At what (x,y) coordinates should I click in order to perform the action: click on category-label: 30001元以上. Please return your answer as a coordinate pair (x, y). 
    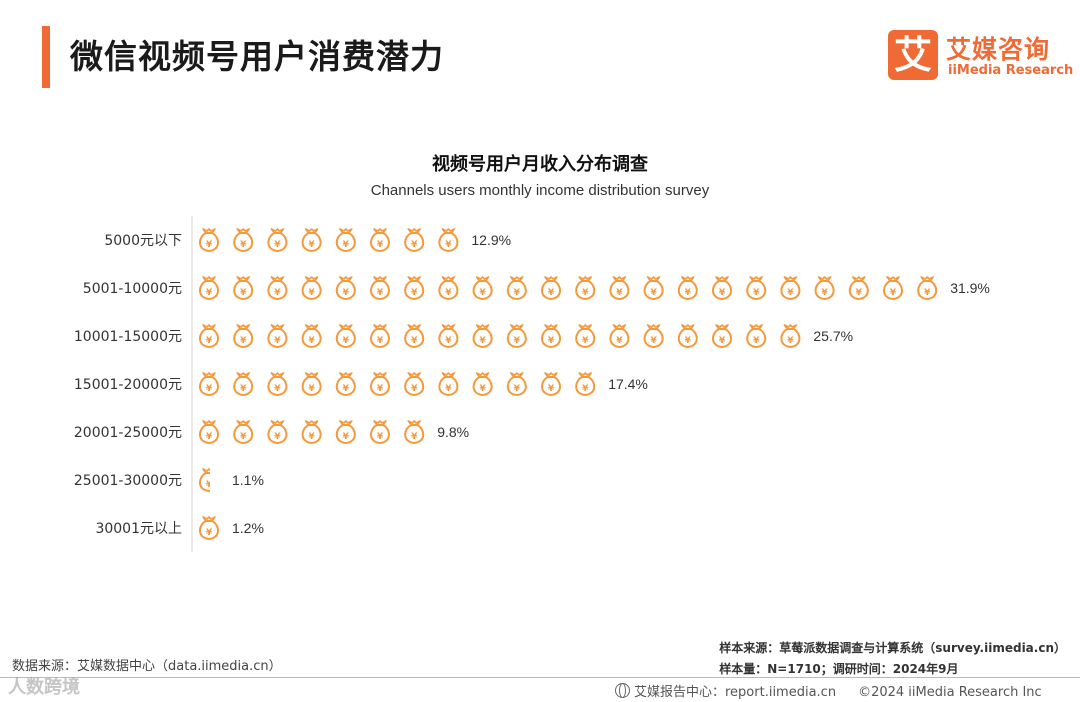
    Looking at the image, I should click on (138, 529).